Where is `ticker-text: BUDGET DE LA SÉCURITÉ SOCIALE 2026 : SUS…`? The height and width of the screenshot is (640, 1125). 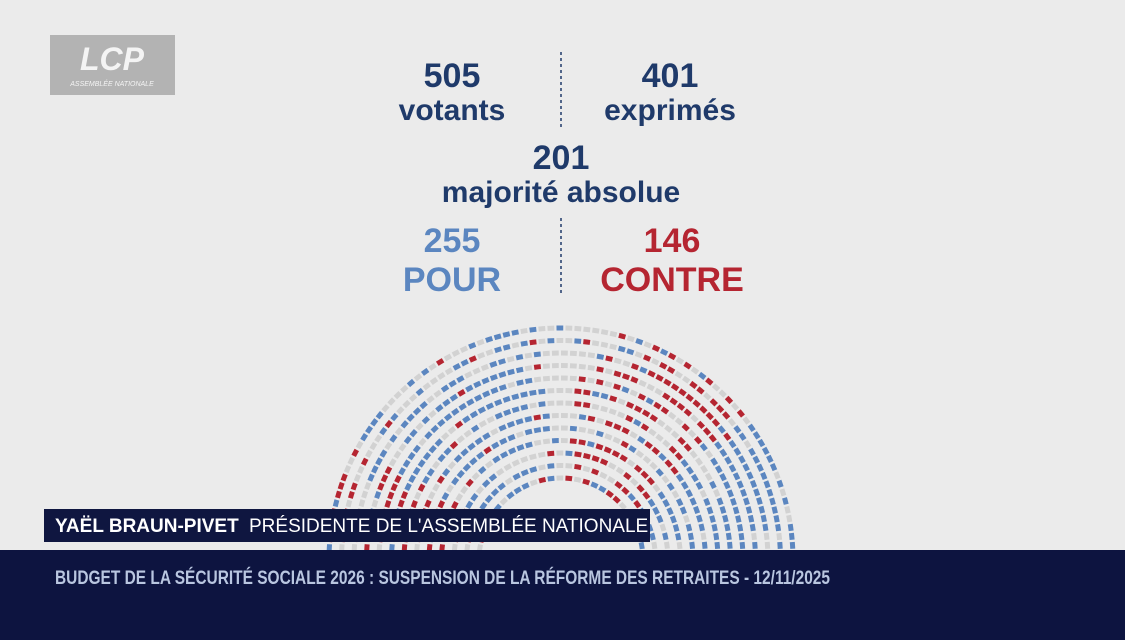
ticker-text: BUDGET DE LA SÉCURITÉ SOCIALE 2026 : SUS… is located at coordinates (442, 578).